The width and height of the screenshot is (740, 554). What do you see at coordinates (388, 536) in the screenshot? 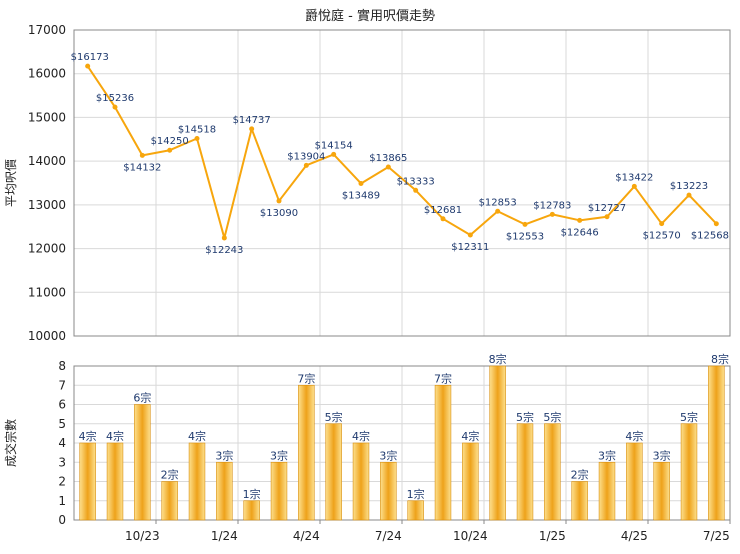
I see `x-tick-label: 7/24` at bounding box center [388, 536].